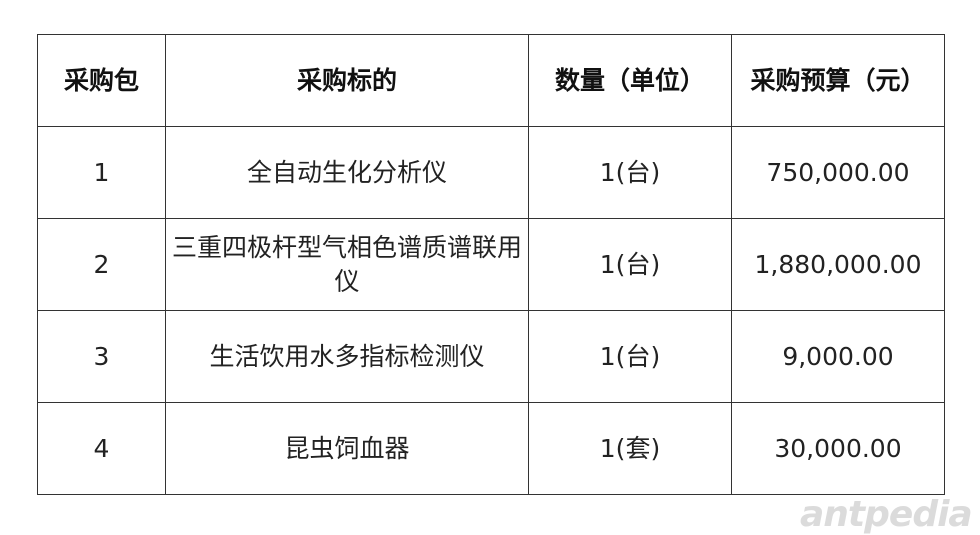 Image resolution: width=980 pixels, height=535 pixels. What do you see at coordinates (101, 80) in the screenshot?
I see `header-package: 采购包` at bounding box center [101, 80].